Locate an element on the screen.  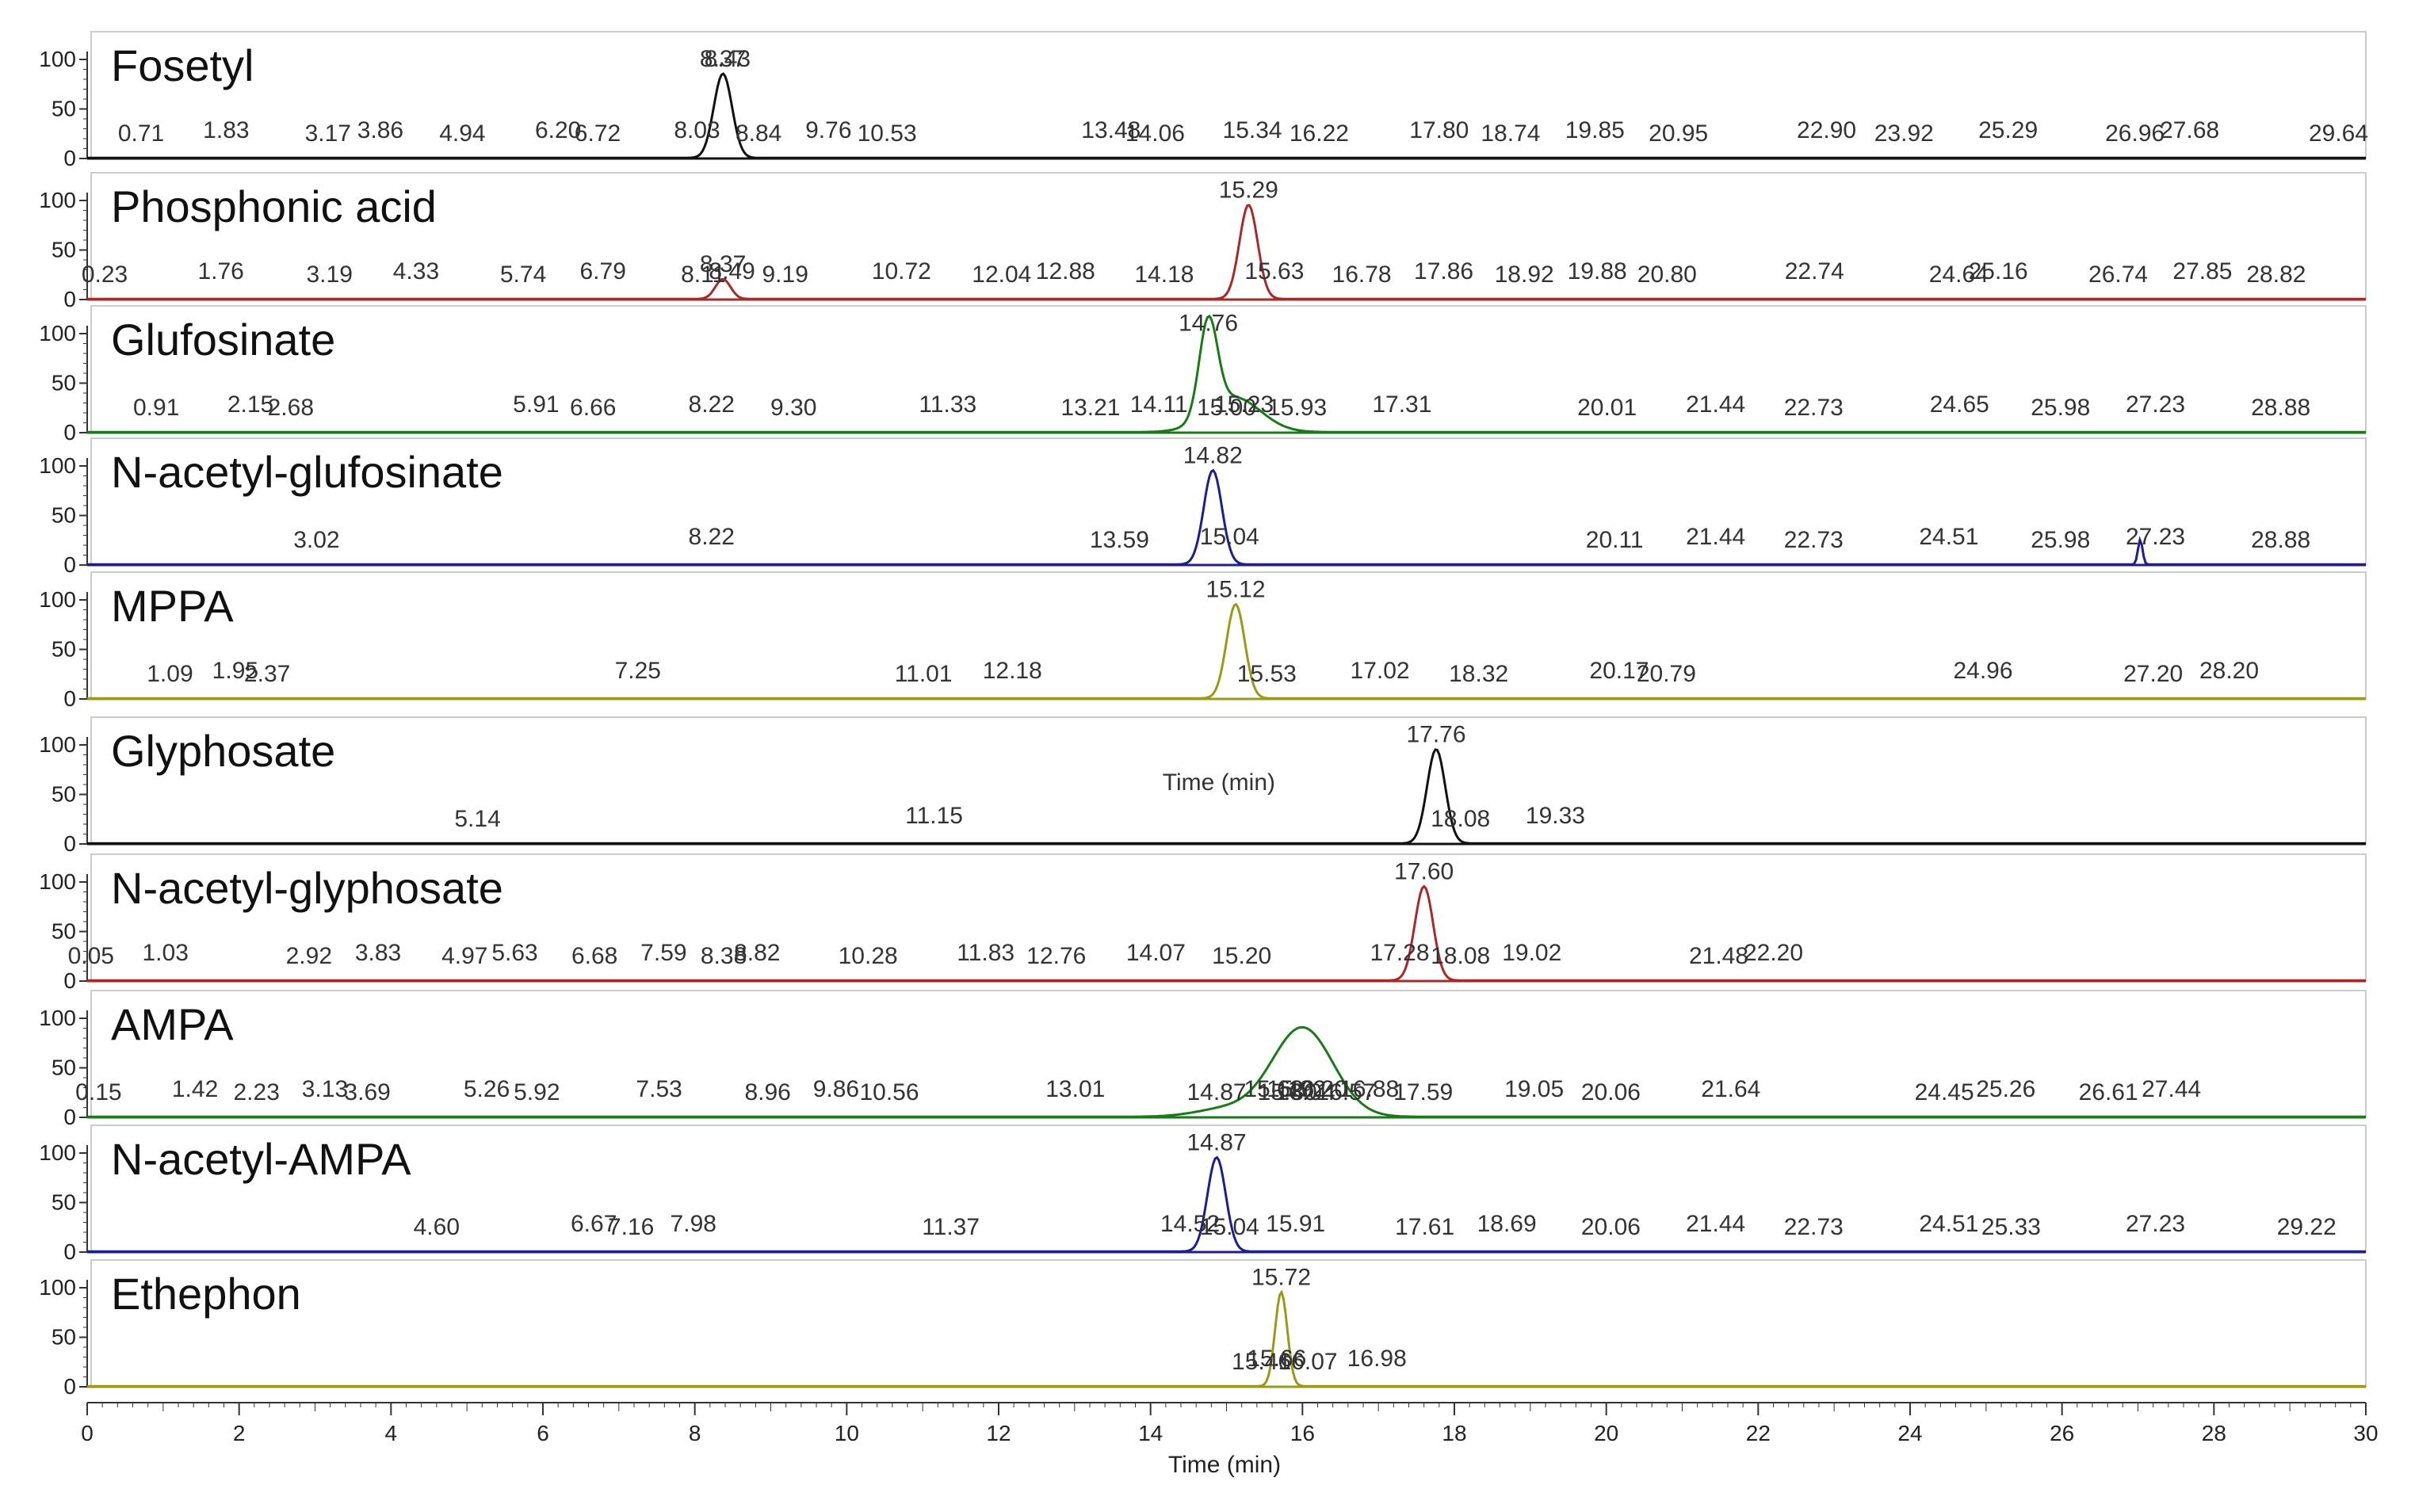
rt-label: 26.74 is located at coordinates (2118, 275).